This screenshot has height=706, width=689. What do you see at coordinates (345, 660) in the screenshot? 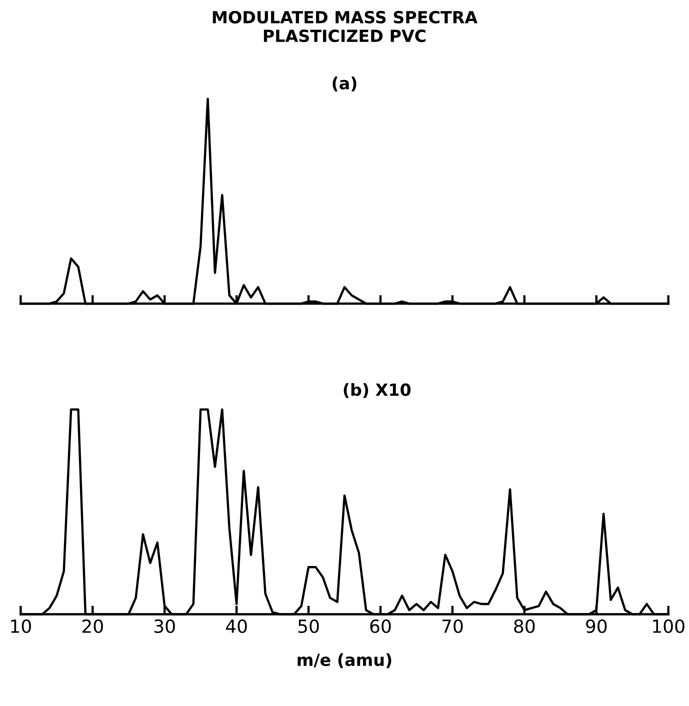
I see `x-axis-title: m/e (amu)` at bounding box center [345, 660].